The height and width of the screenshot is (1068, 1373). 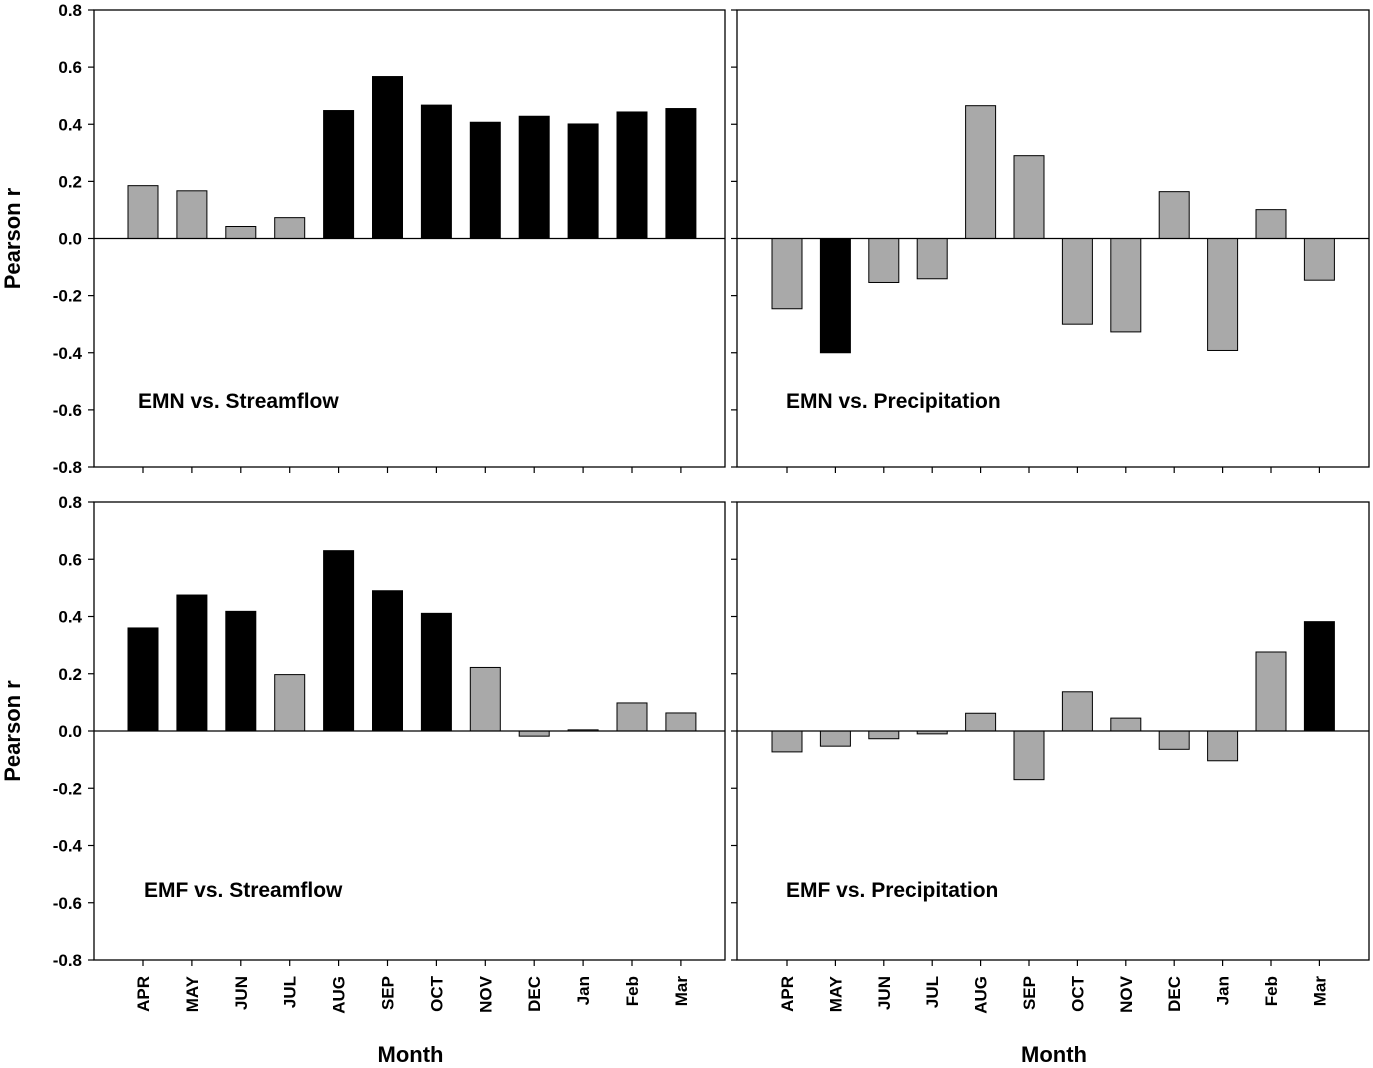 I want to click on panel-title: EMF vs. Precipitation, so click(x=892, y=890).